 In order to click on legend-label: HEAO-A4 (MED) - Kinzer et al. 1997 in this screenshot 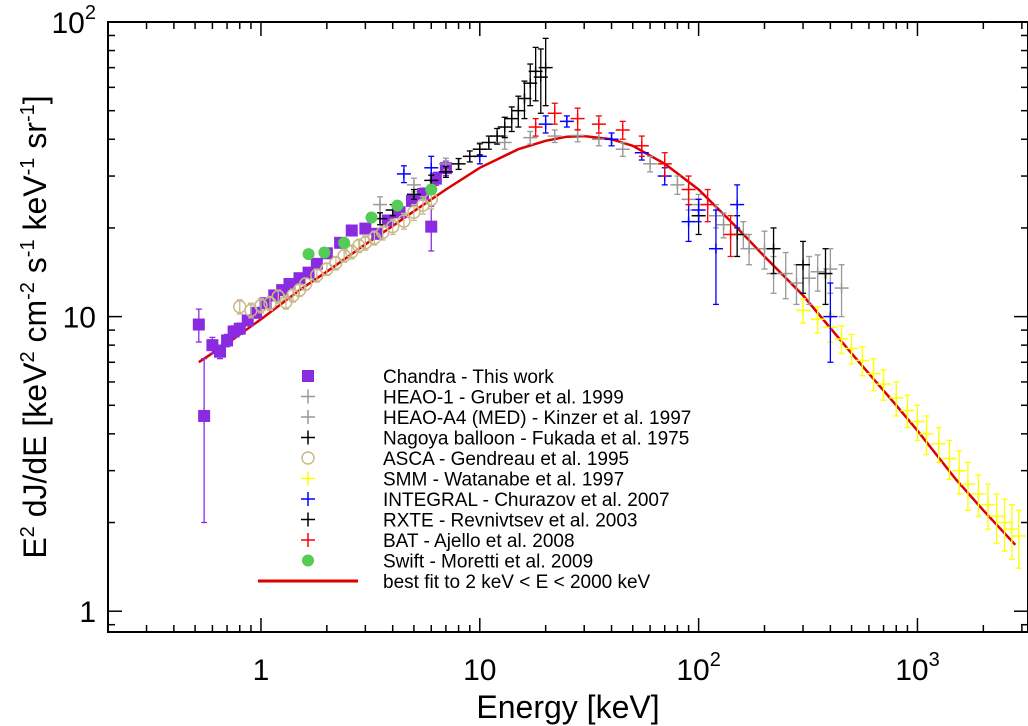, I will do `click(537, 418)`.